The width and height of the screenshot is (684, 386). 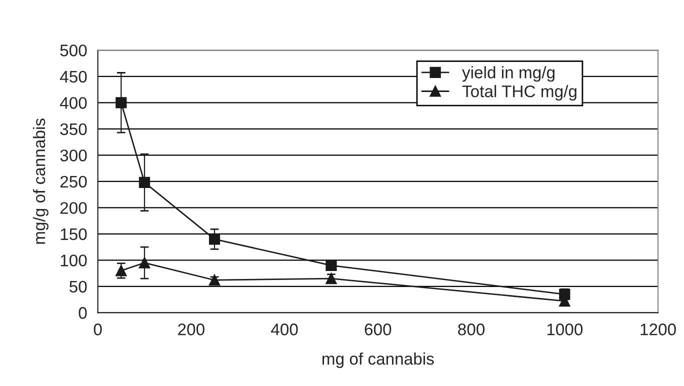 I want to click on x-tick-label: 800, so click(x=471, y=330).